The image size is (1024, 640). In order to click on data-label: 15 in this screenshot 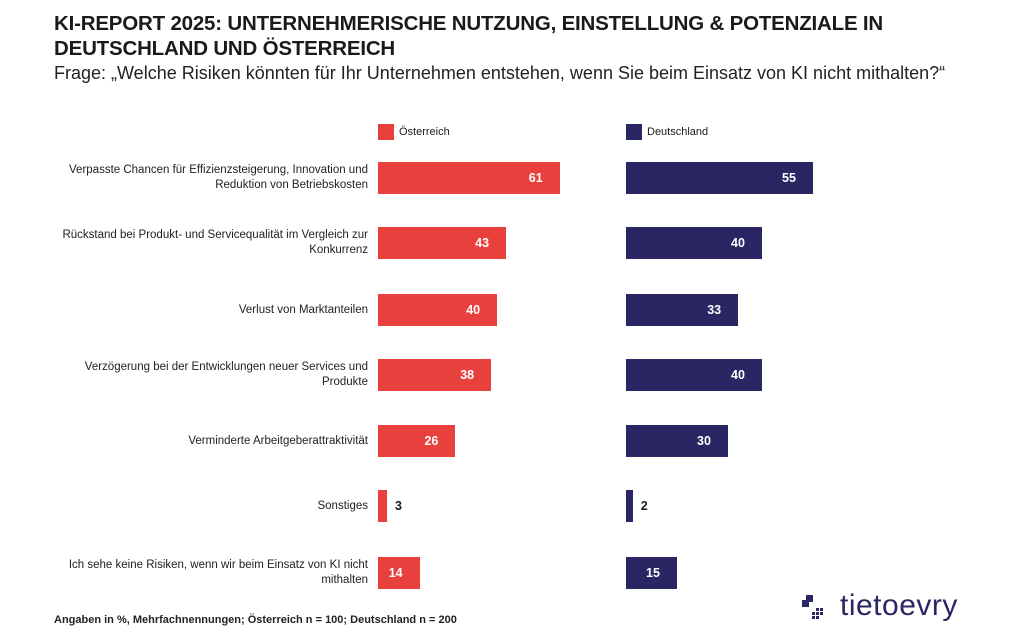, I will do `click(653, 573)`.